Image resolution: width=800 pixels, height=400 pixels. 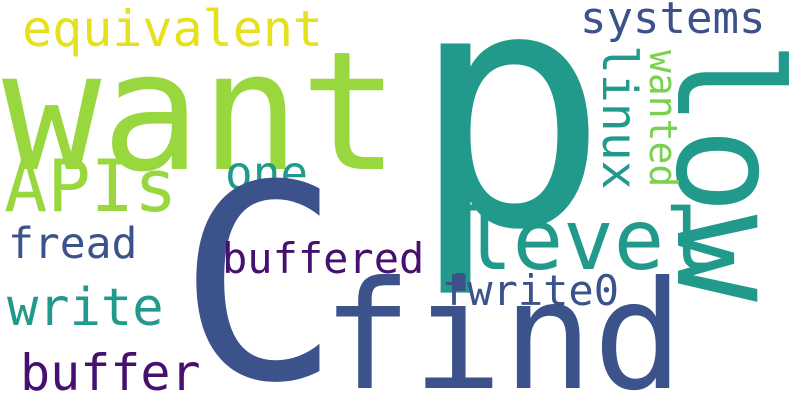 What do you see at coordinates (663, 119) in the screenshot?
I see `word-wanted: wanted` at bounding box center [663, 119].